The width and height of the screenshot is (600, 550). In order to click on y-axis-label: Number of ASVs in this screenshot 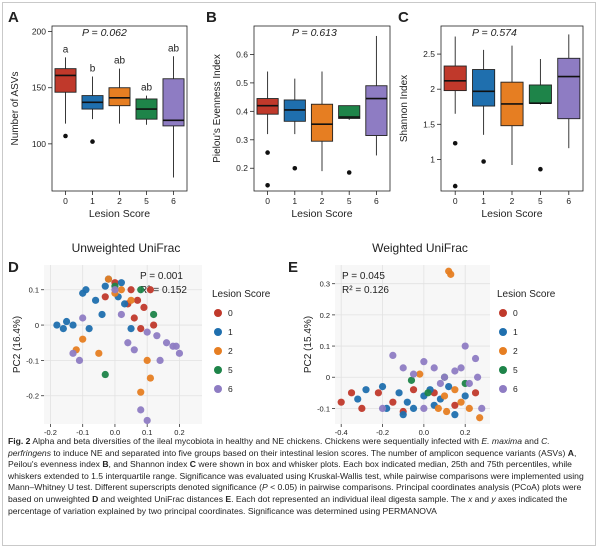, I will do `click(15, 109)`.